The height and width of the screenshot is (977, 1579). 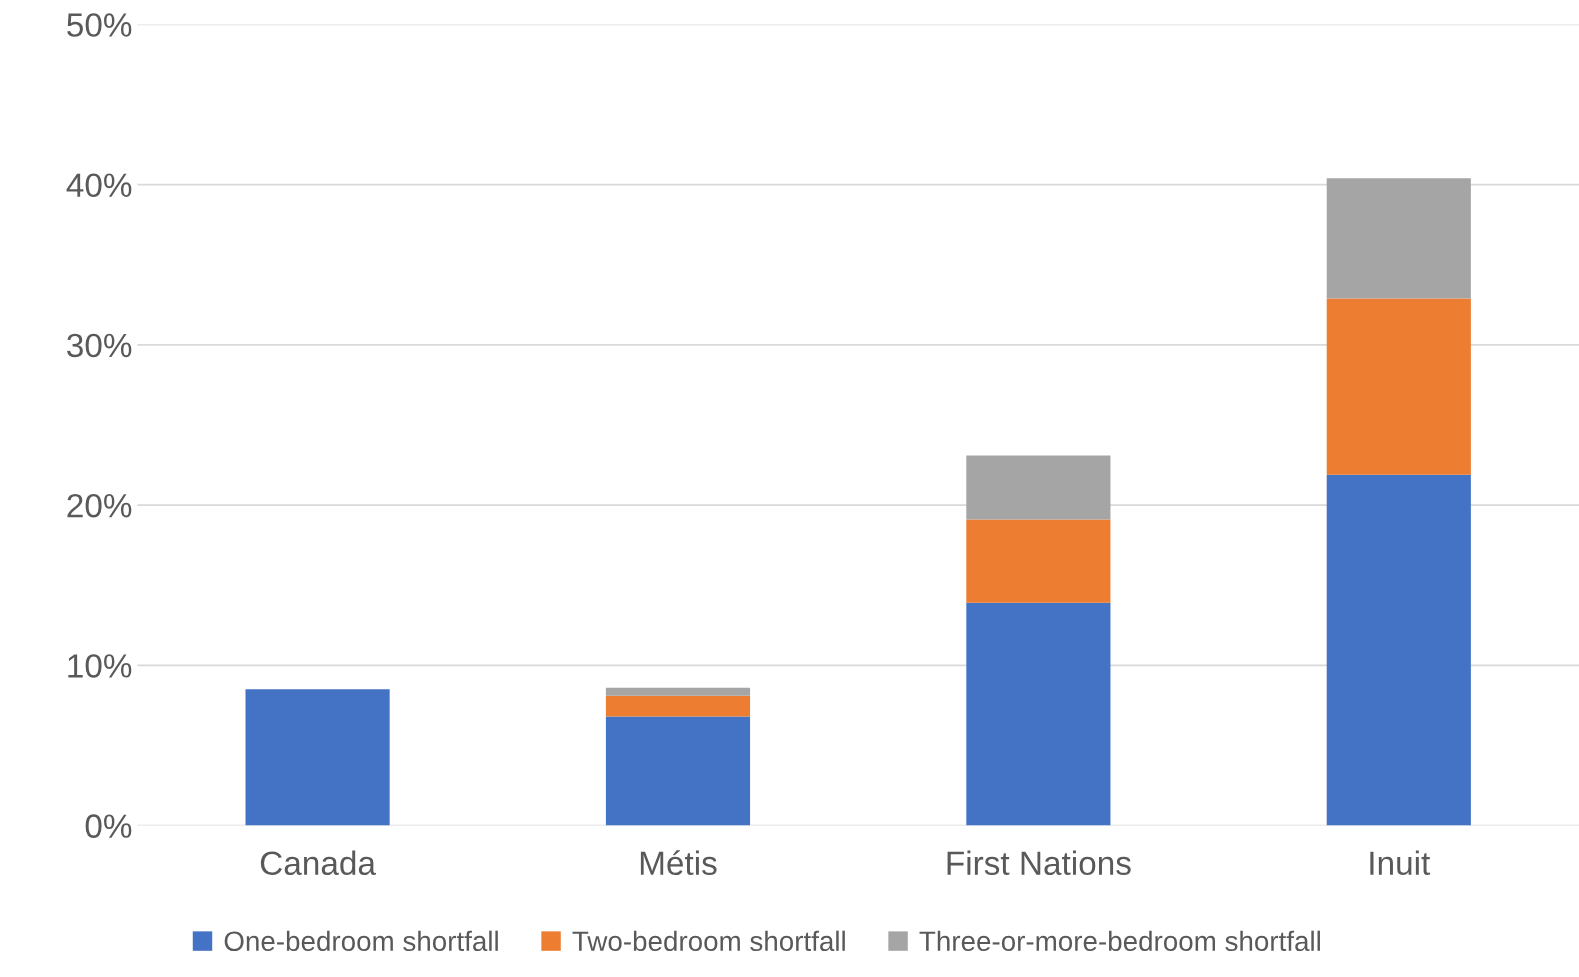 What do you see at coordinates (318, 863) in the screenshot?
I see `x-tick-label: Canada` at bounding box center [318, 863].